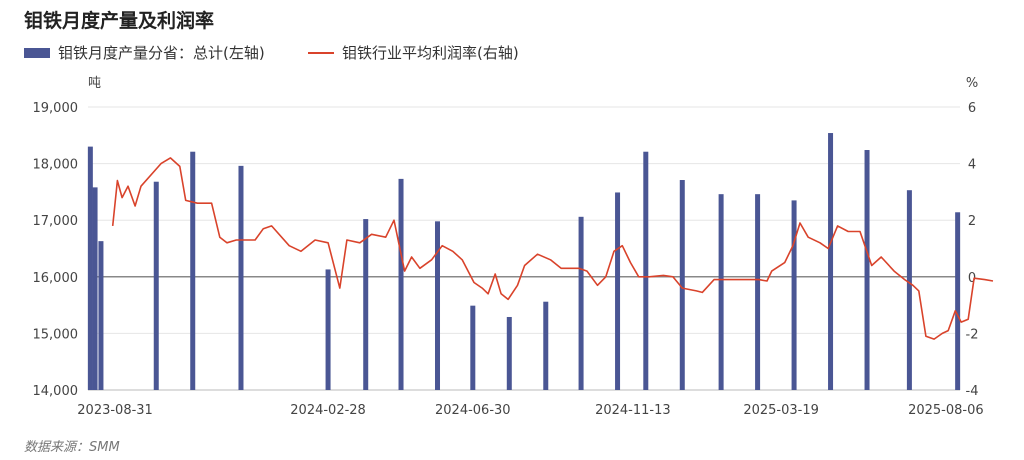 The image size is (1024, 460). Describe the element at coordinates (37, 52) in the screenshot. I see `legend-bar-swatch` at that location.